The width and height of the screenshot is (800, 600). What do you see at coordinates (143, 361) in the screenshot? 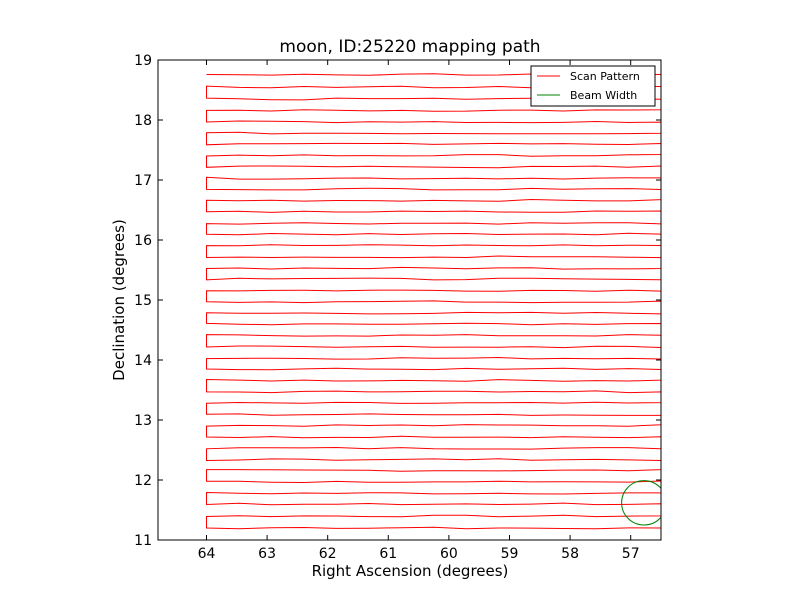
I see `y-tick-label: 14` at bounding box center [143, 361].